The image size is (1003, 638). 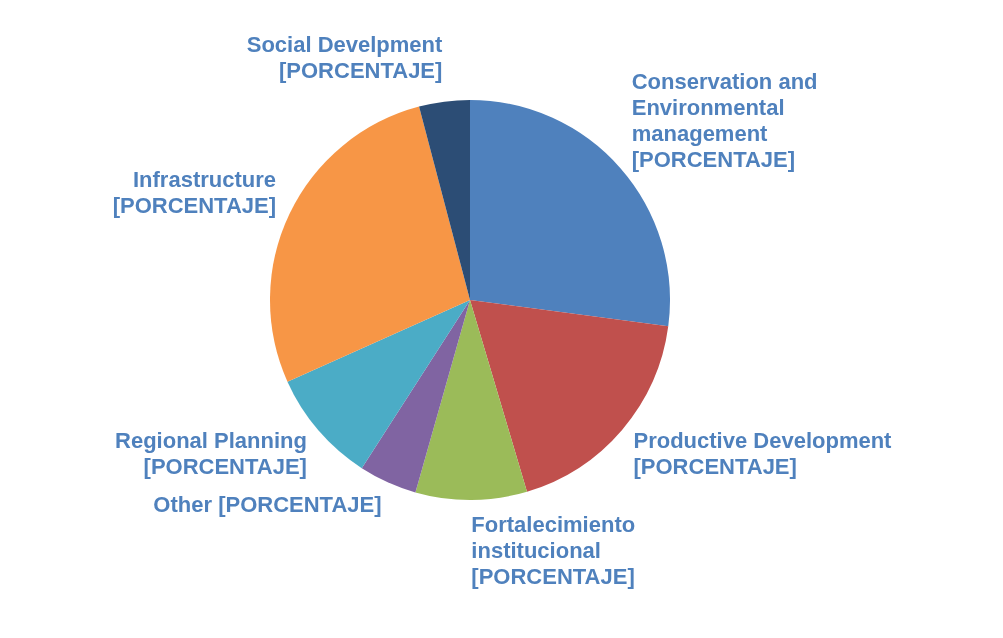 What do you see at coordinates (267, 504) in the screenshot?
I see `slice-label: Other [PORCENTAJE]` at bounding box center [267, 504].